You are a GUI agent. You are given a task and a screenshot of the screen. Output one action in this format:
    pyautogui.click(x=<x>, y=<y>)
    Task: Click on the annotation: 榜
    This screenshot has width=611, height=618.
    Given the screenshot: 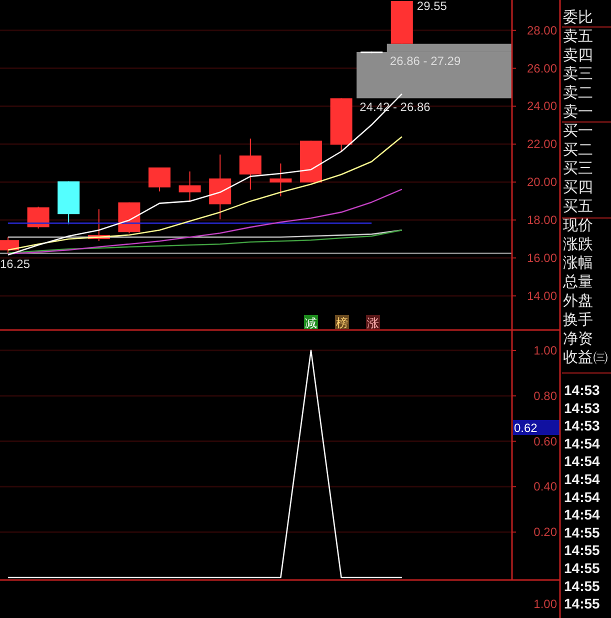 What is the action you would take?
    pyautogui.click(x=342, y=323)
    